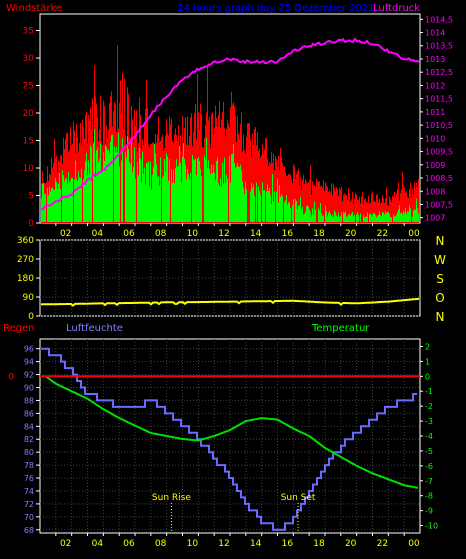 The image size is (466, 559). What do you see at coordinates (29, 362) in the screenshot?
I see `humidity-tick-label: 94` at bounding box center [29, 362].